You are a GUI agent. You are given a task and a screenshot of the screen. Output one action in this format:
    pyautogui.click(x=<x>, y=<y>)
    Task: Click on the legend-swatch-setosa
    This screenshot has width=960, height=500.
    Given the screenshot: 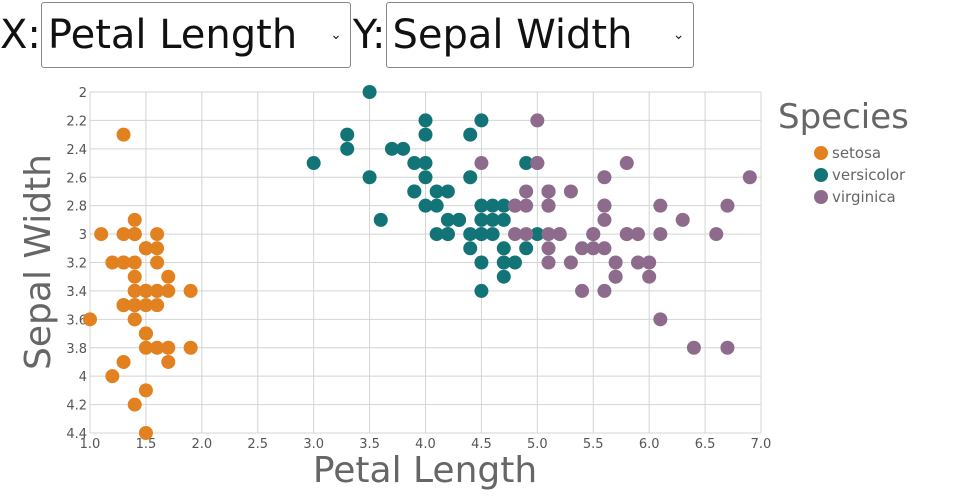 What is the action you would take?
    pyautogui.click(x=821, y=153)
    